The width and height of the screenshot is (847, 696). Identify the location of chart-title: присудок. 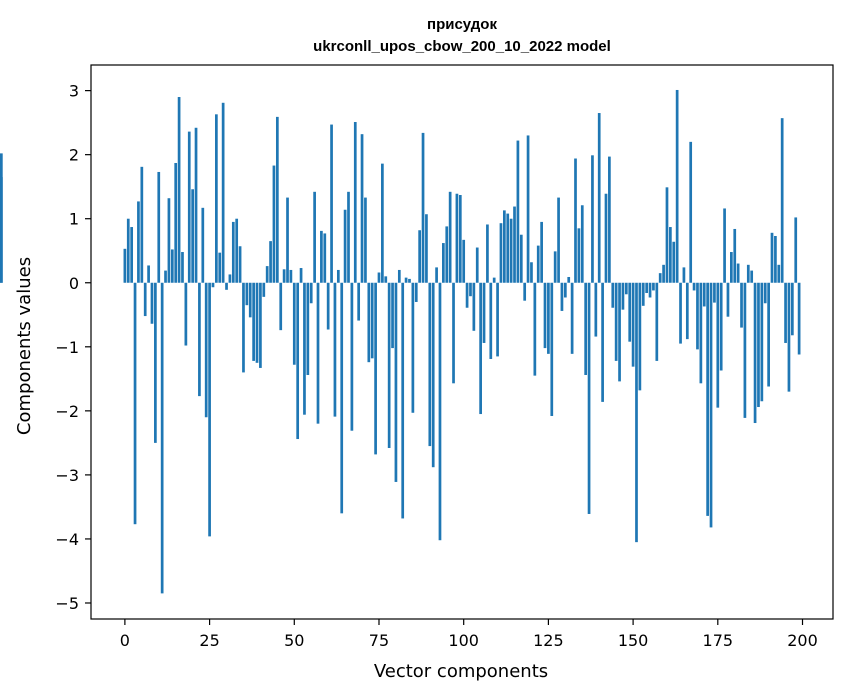
(462, 24).